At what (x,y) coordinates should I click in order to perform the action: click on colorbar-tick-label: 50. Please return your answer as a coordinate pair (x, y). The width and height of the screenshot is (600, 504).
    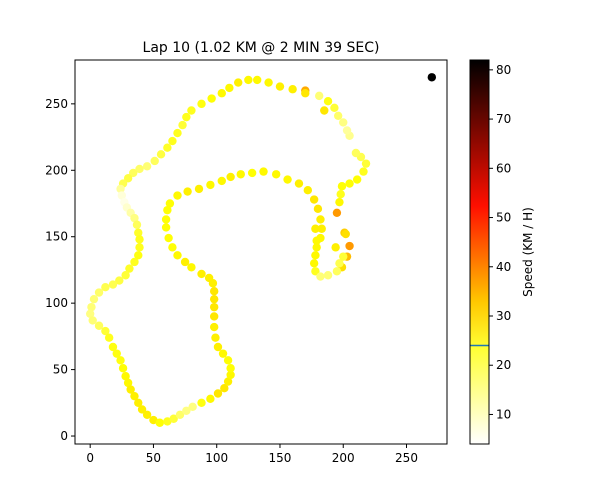
    Looking at the image, I should click on (503, 218).